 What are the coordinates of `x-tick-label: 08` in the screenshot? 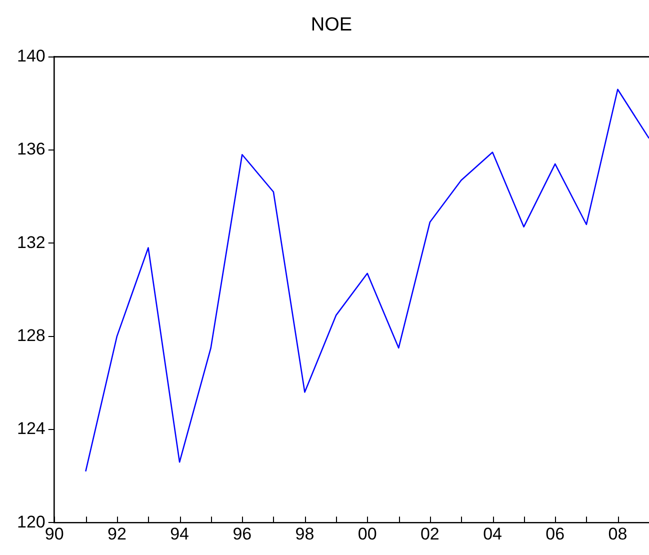 It's located at (618, 534).